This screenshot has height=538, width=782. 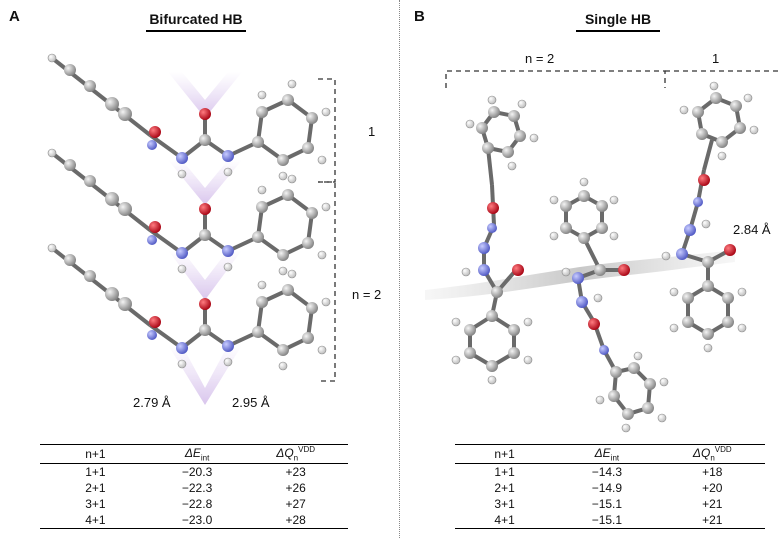 What do you see at coordinates (197, 472) in the screenshot?
I see `cell: −20.3` at bounding box center [197, 472].